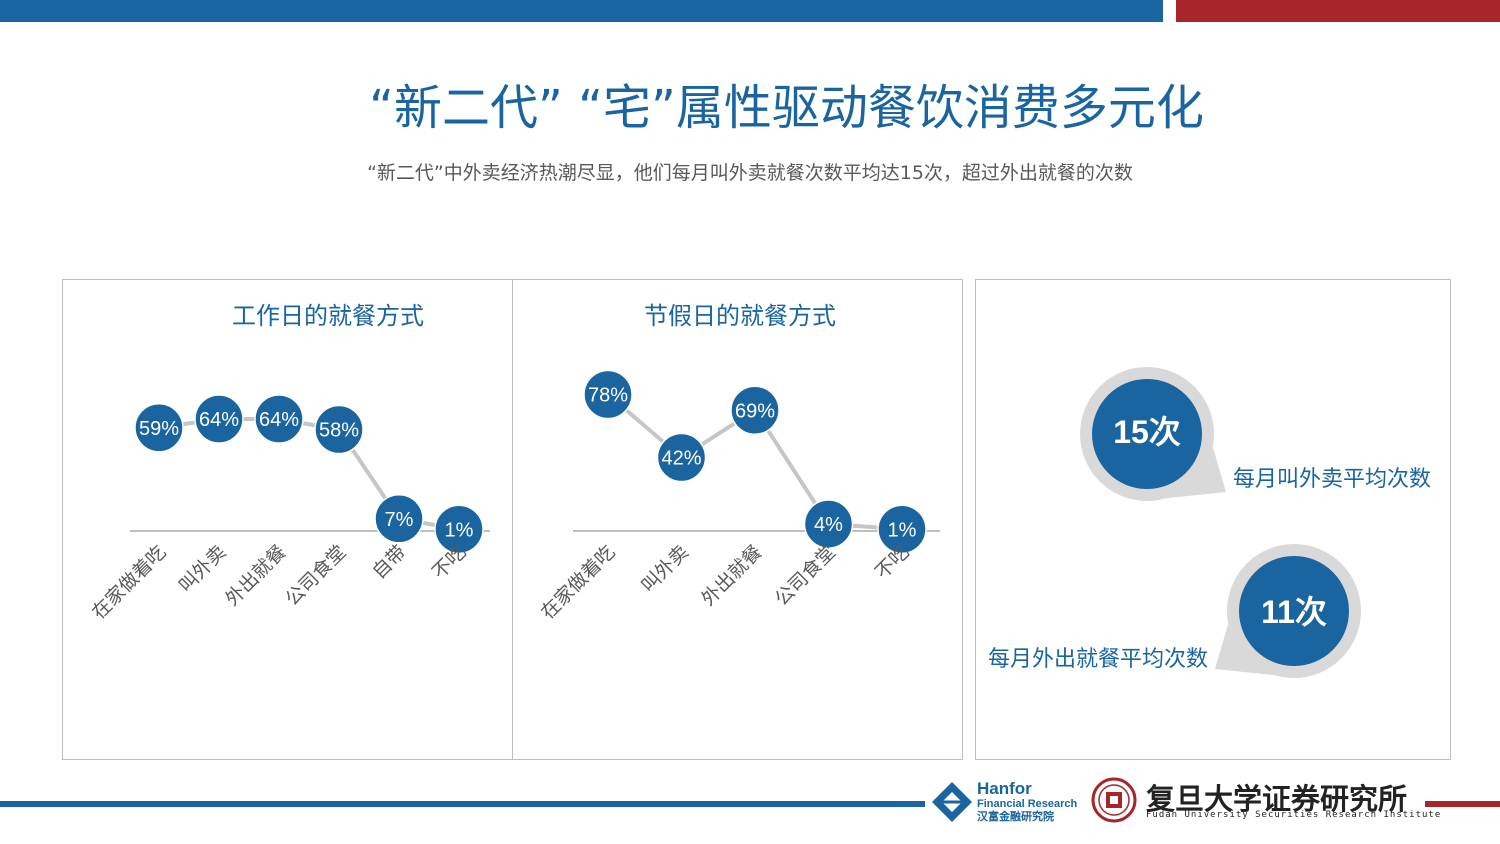  I want to click on fudan-name-cn: 复旦大学证券研究所, so click(1277, 799).